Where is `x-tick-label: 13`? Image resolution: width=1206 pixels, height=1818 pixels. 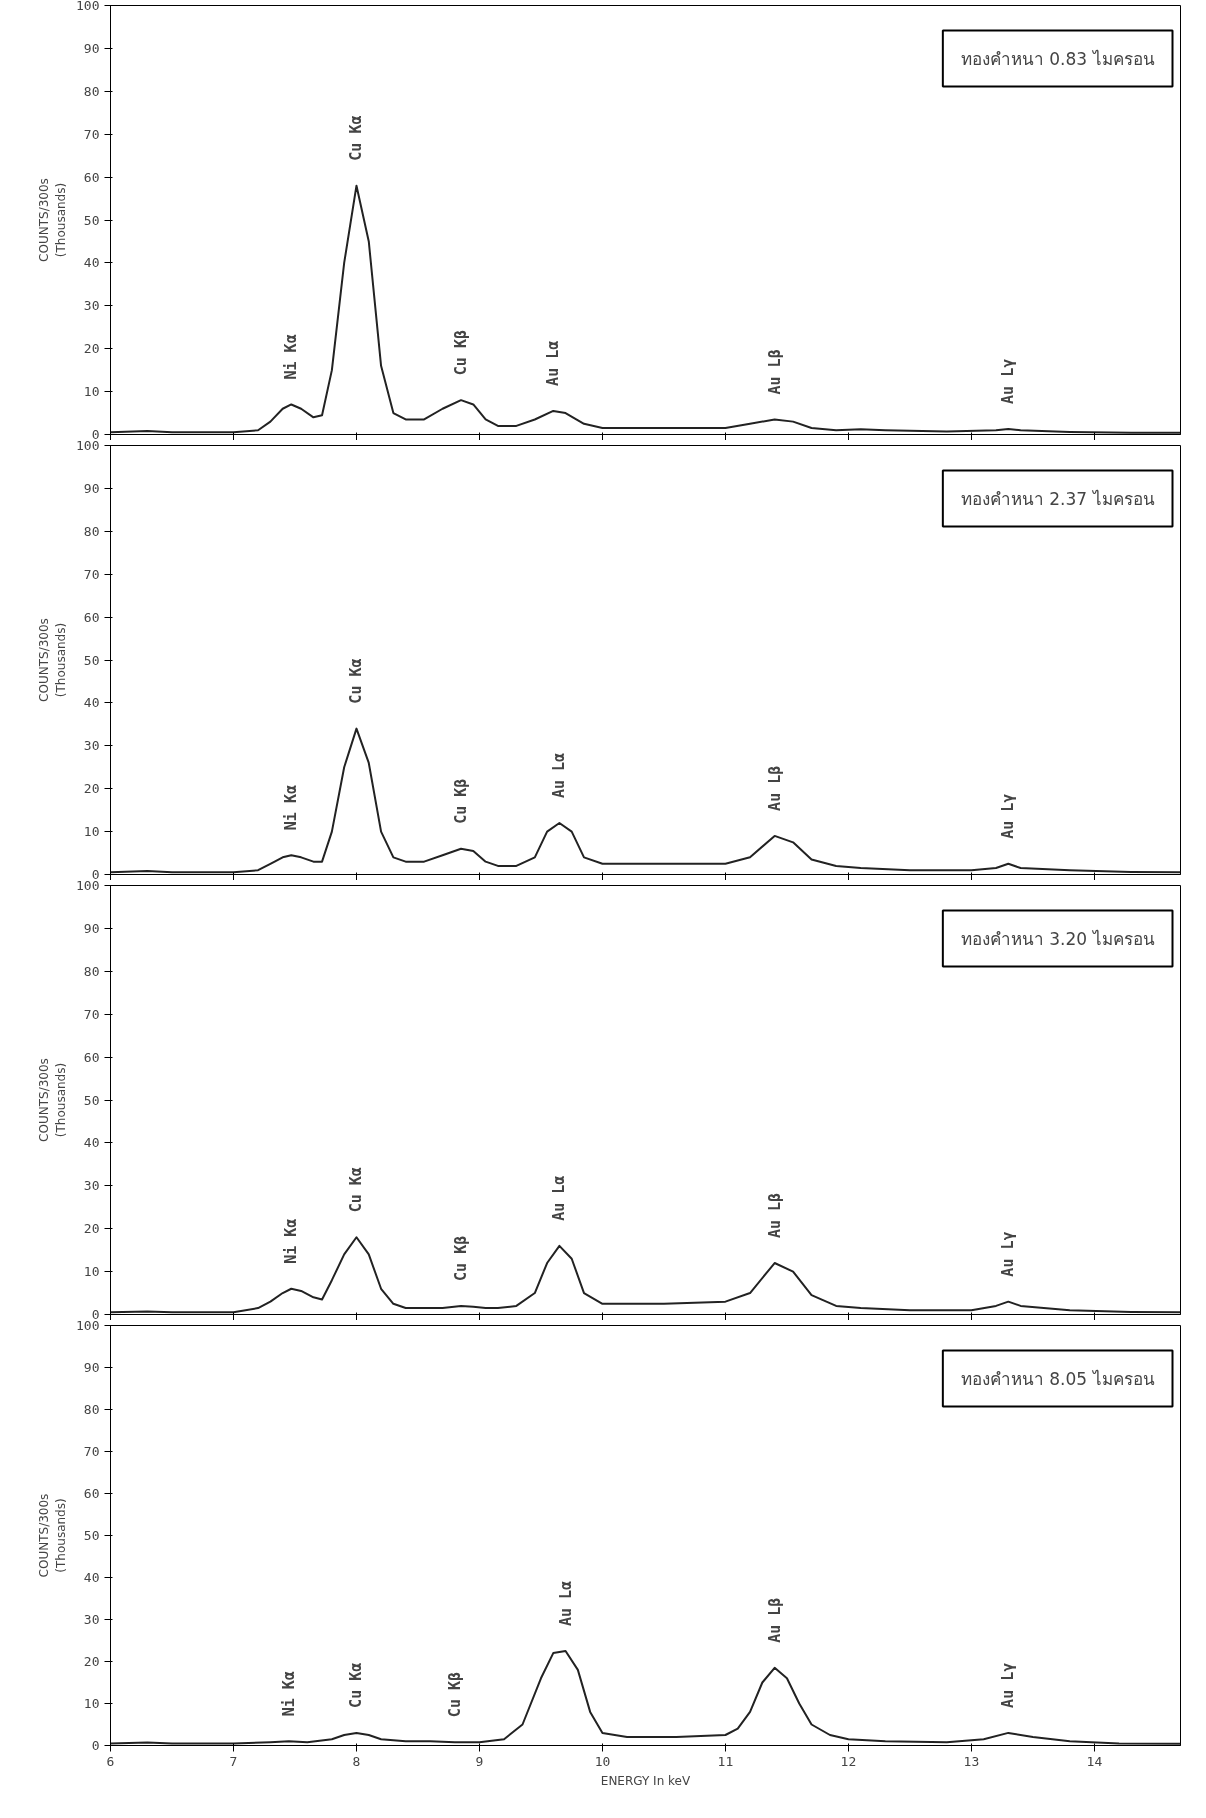 x-tick-label: 13 is located at coordinates (971, 1761).